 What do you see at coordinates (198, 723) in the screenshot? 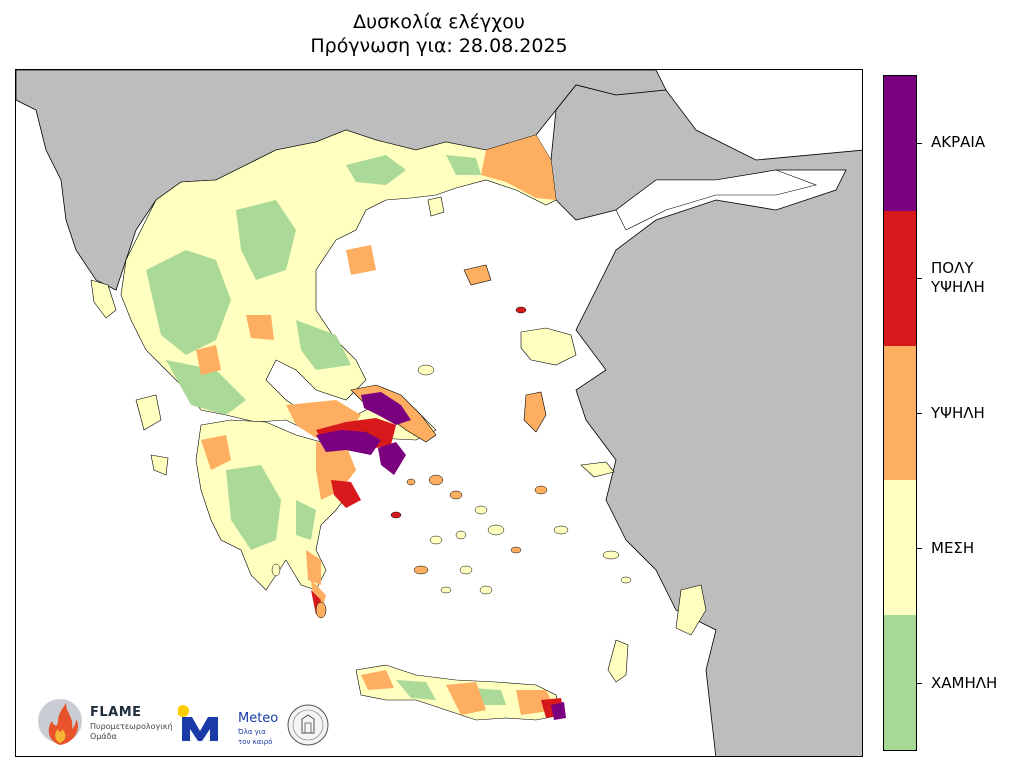
I see `meteo-logo-icon` at bounding box center [198, 723].